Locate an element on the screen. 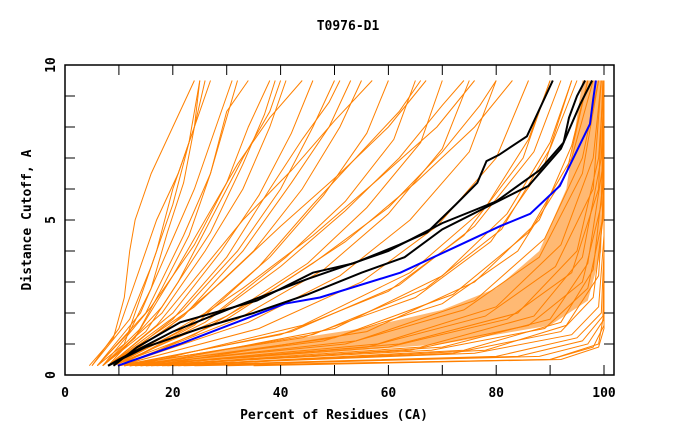 The image size is (680, 440). x-tick-label: 40 is located at coordinates (281, 393).